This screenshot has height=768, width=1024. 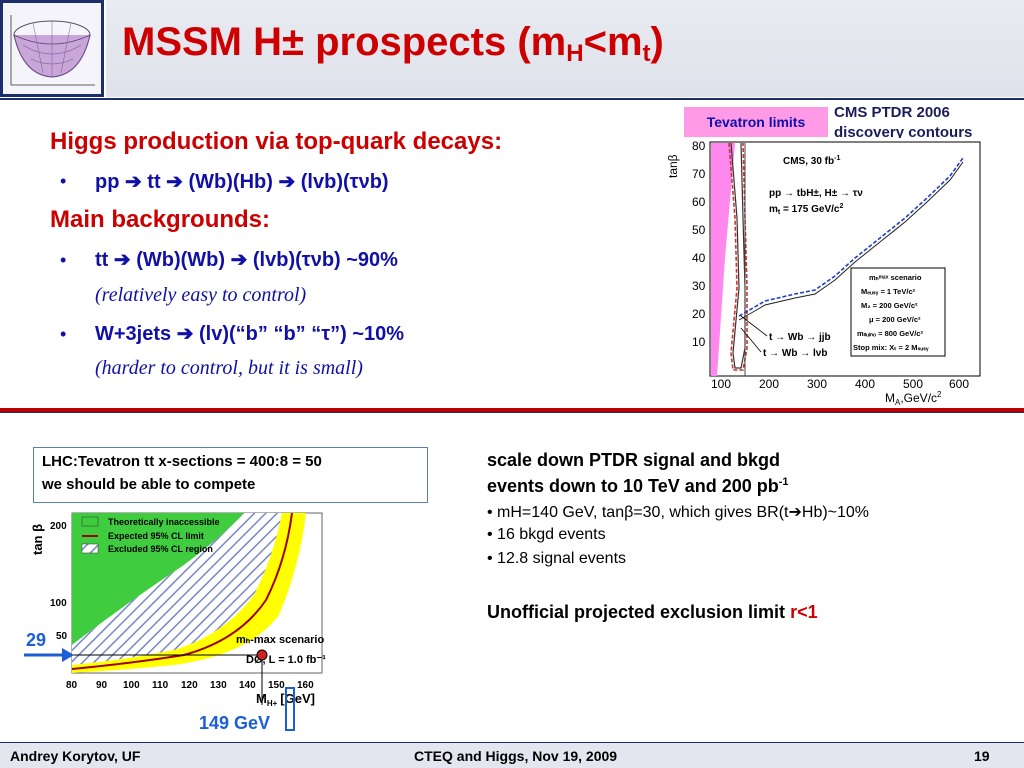 What do you see at coordinates (90, 521) in the screenshot?
I see `legend-swatch-green` at bounding box center [90, 521].